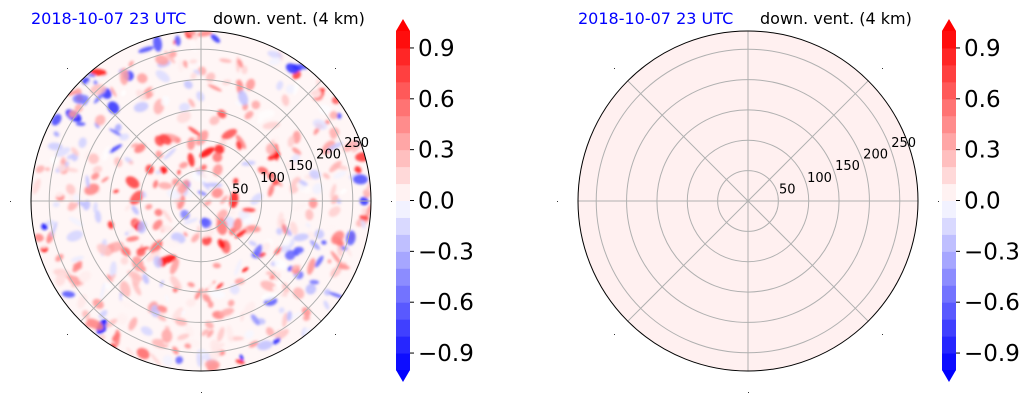 The width and height of the screenshot is (1036, 405). What do you see at coordinates (655, 18) in the screenshot?
I see `title-time: 2018-10-07 23 UTC` at bounding box center [655, 18].